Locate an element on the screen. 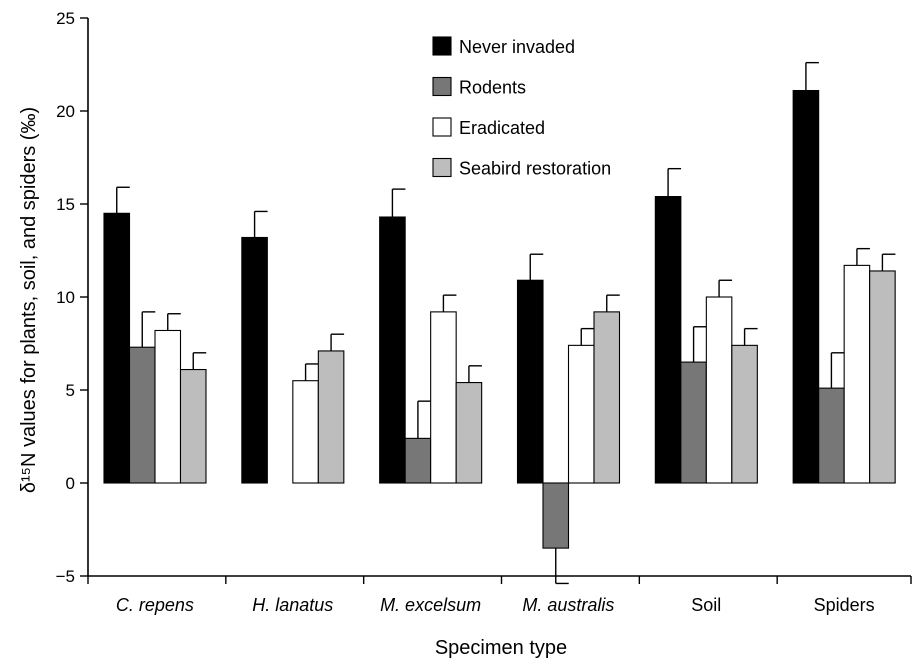 The image size is (915, 659). y-tick-label: 20 is located at coordinates (65, 111).